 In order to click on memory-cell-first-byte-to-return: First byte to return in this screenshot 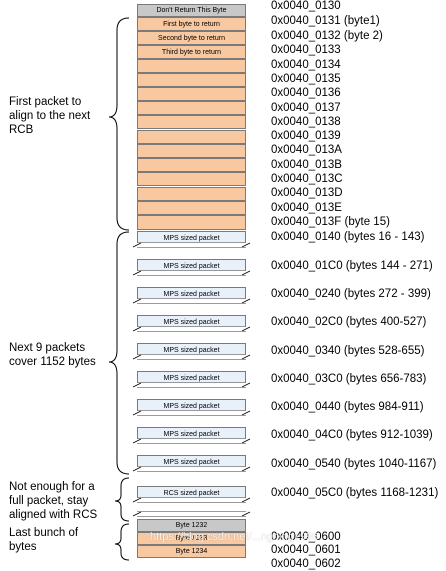, I will do `click(191, 24)`.